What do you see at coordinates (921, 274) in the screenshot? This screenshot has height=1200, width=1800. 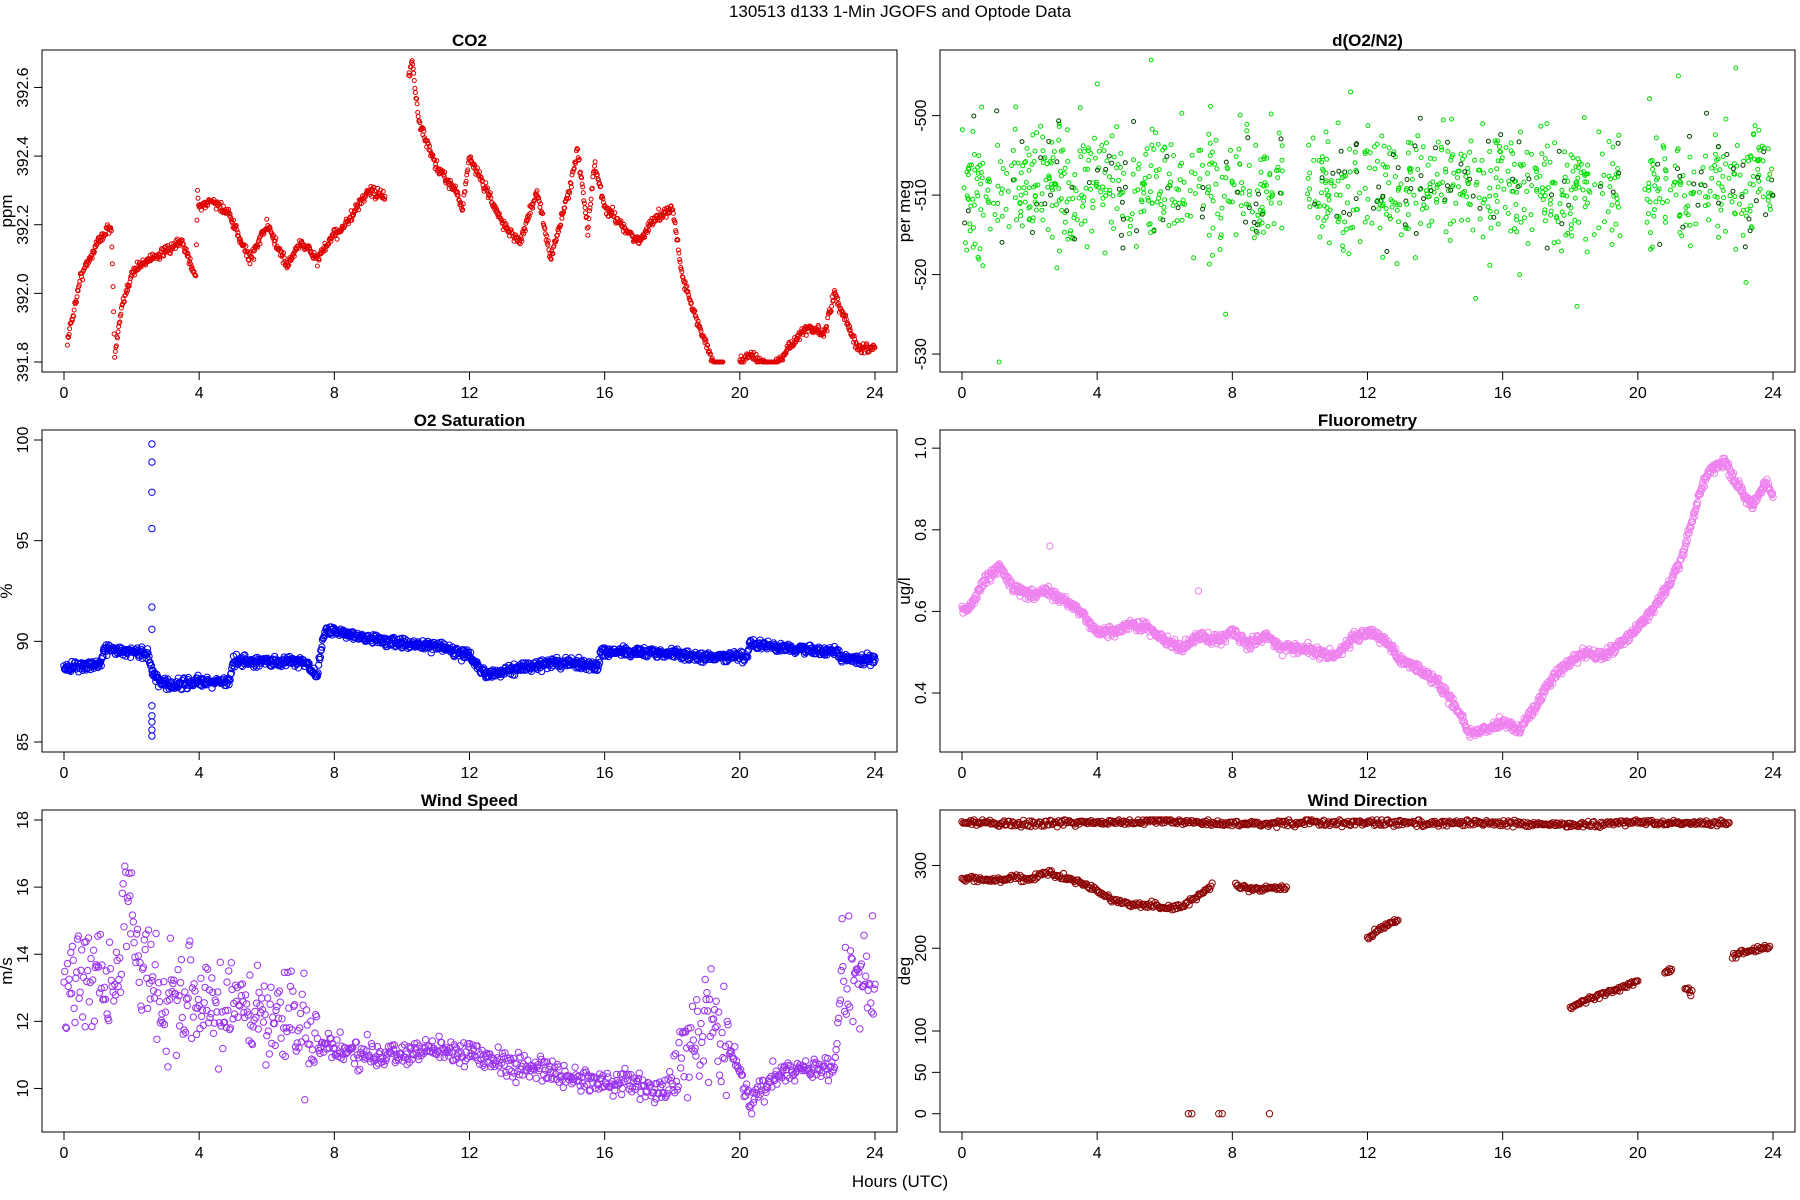 I see `y-tick-label: -520` at bounding box center [921, 274].